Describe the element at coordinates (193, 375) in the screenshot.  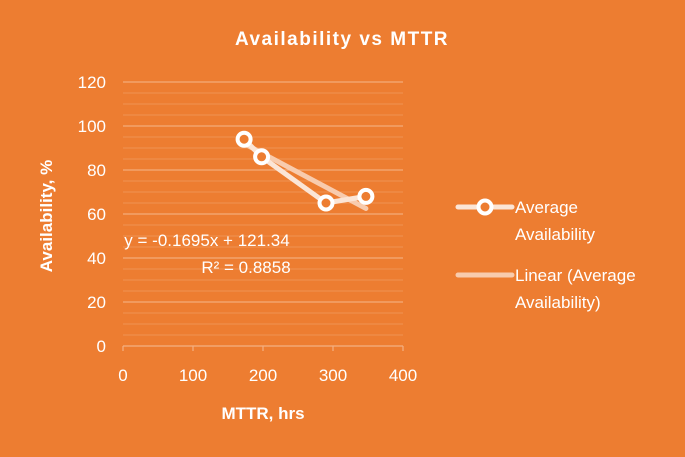
I see `x-tick-label: 100` at that location.